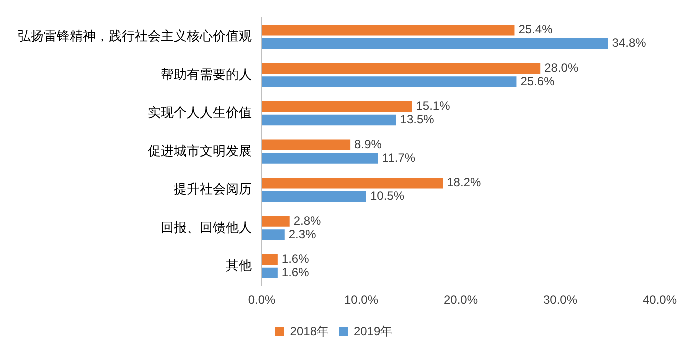 Image resolution: width=700 pixels, height=350 pixels. I want to click on y-tick-label: 其他, so click(239, 266).